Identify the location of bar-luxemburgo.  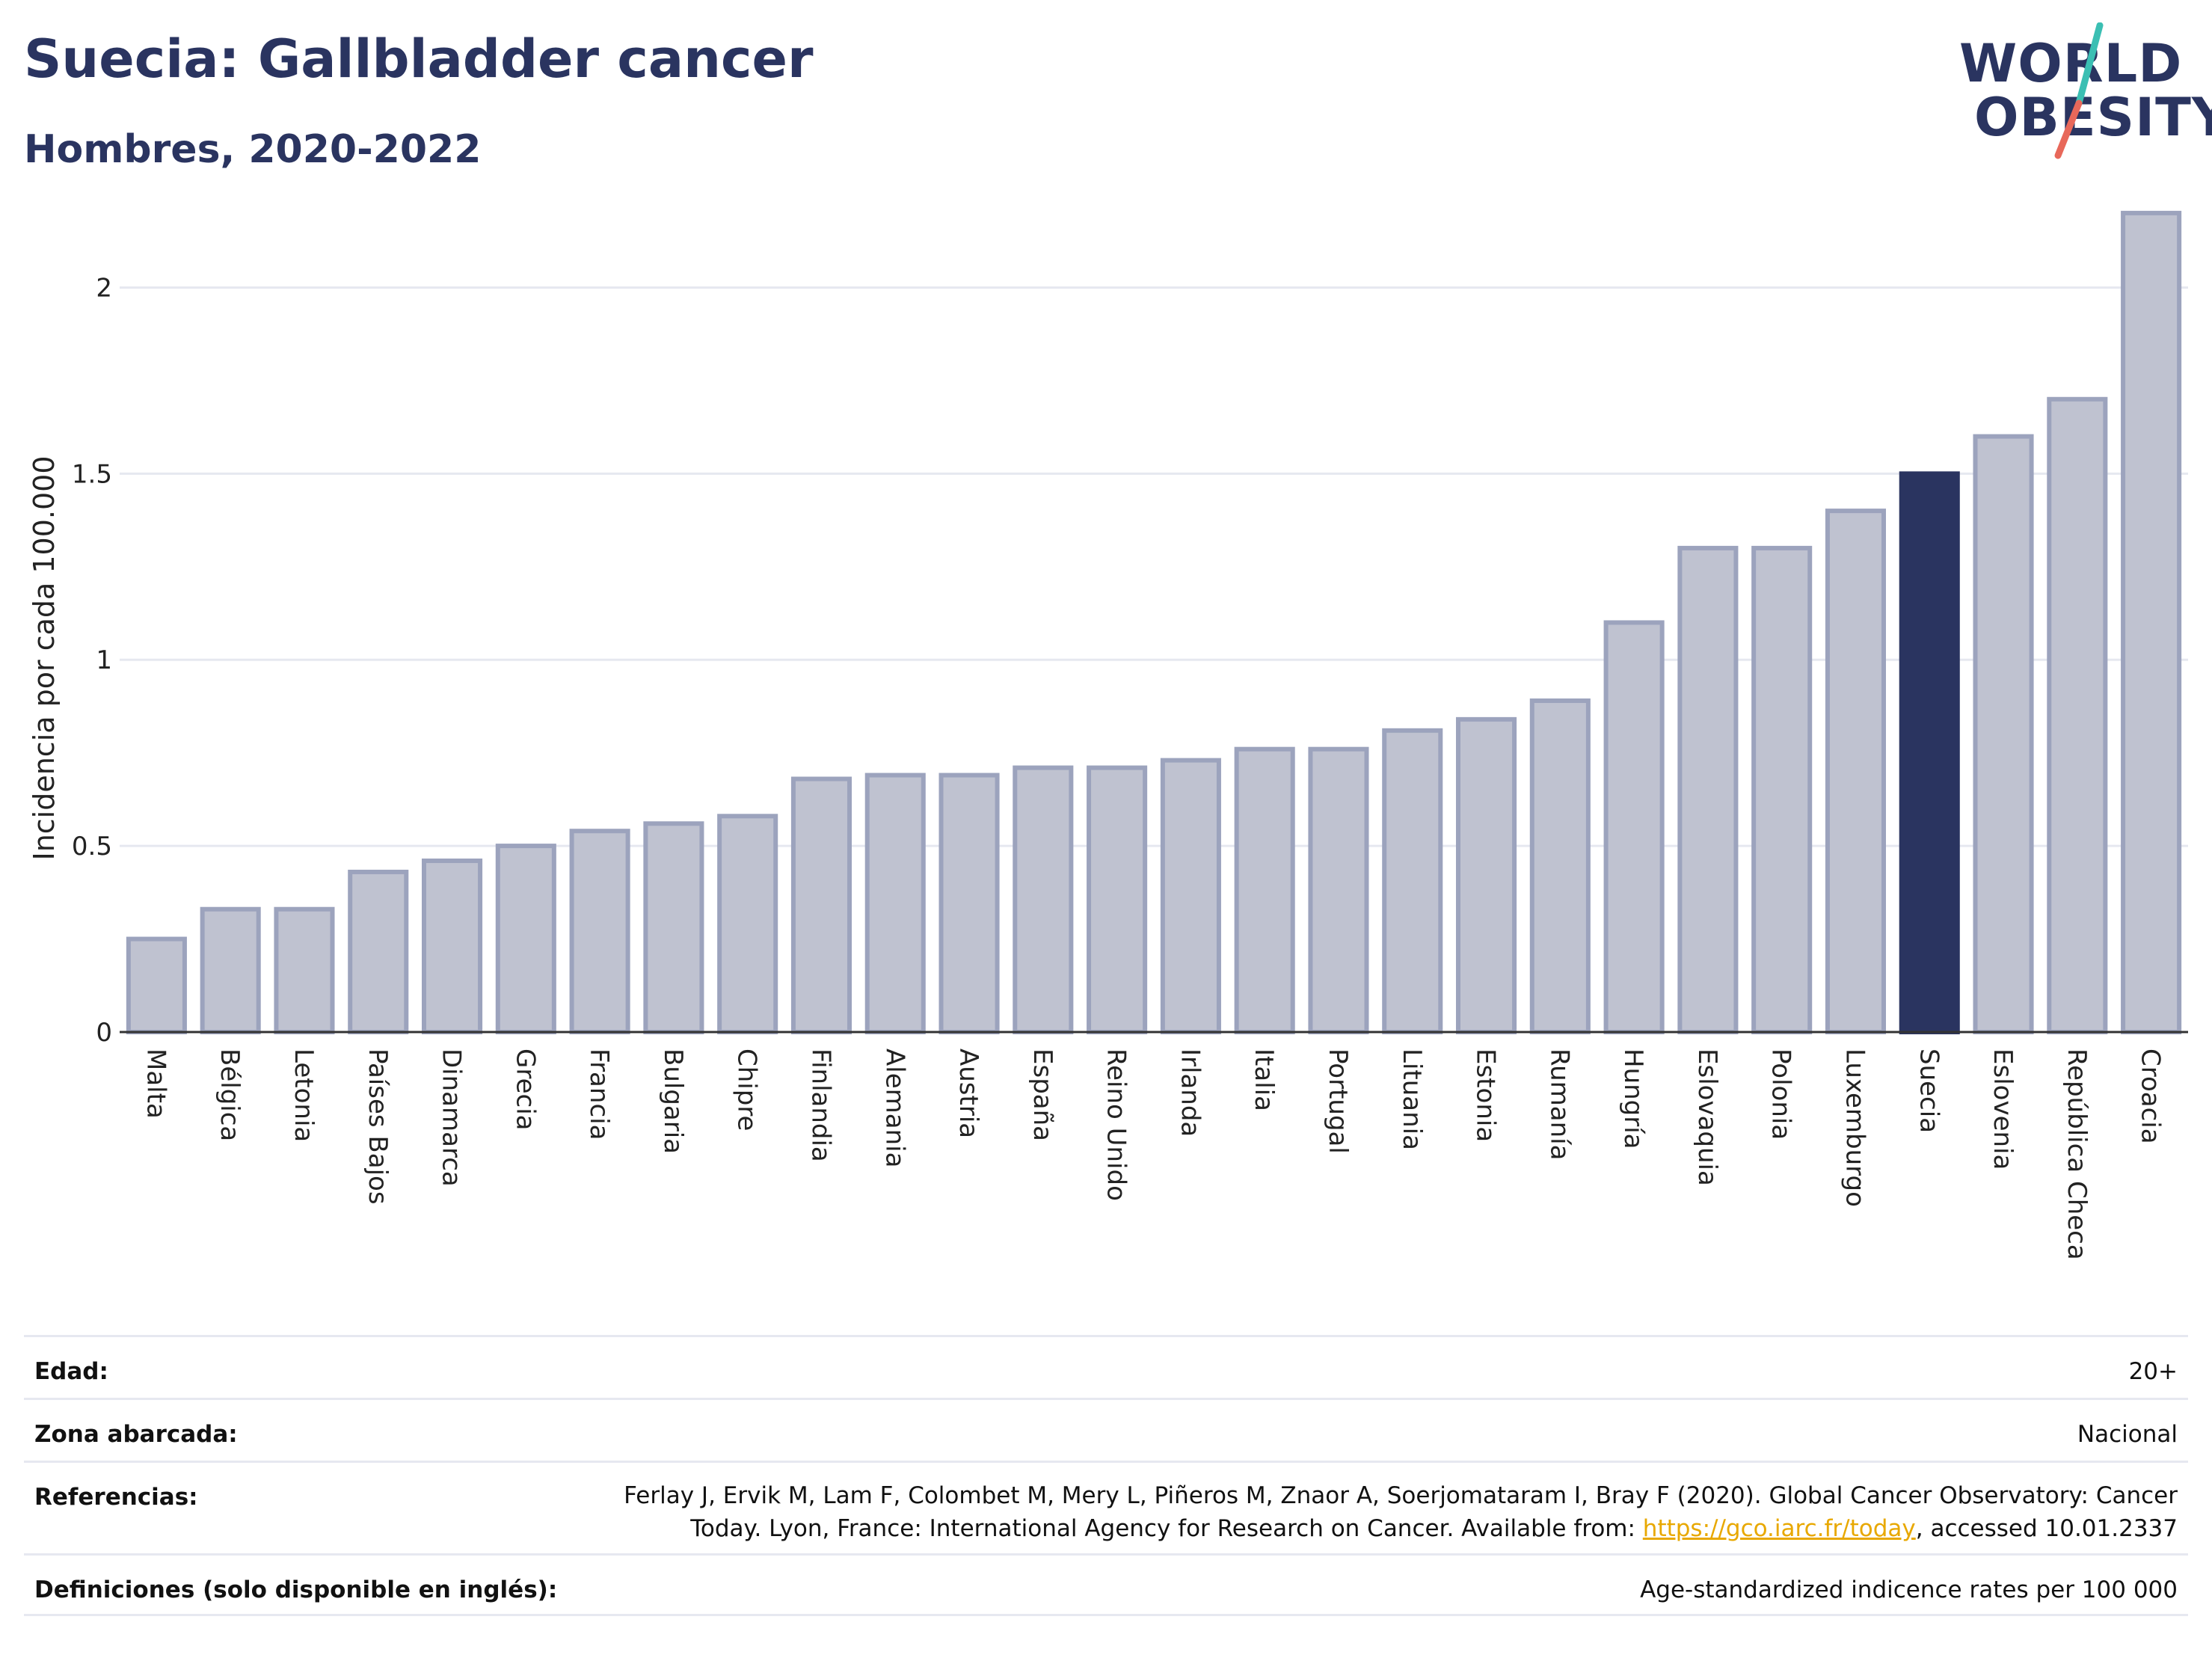
(1856, 771).